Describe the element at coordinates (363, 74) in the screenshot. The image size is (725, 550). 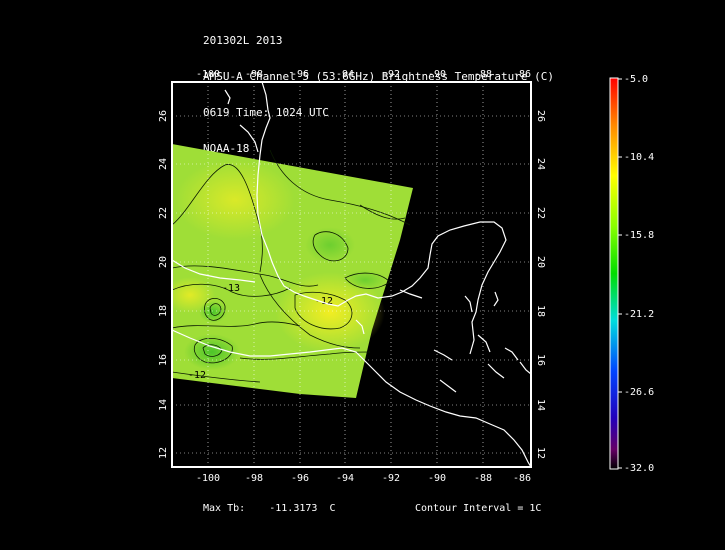
I see `top-longitude-labels: -100 -98 -96 -94 -92 -90 -88 -86` at that location.